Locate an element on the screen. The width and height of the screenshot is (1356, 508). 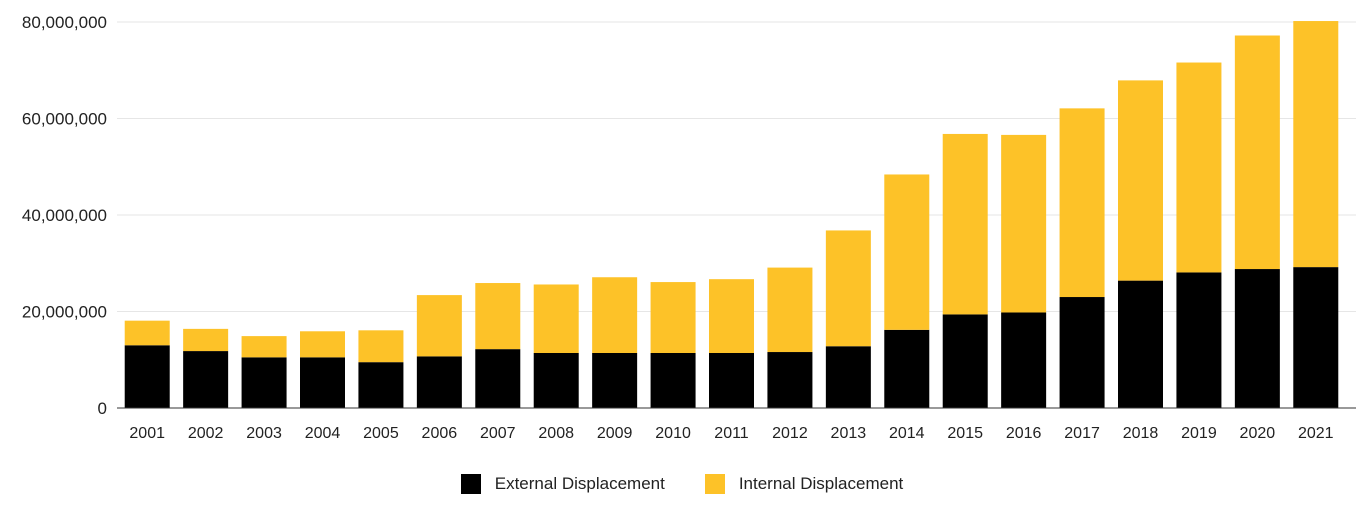
legend-item-external: External Displacement is located at coordinates (562, 484).